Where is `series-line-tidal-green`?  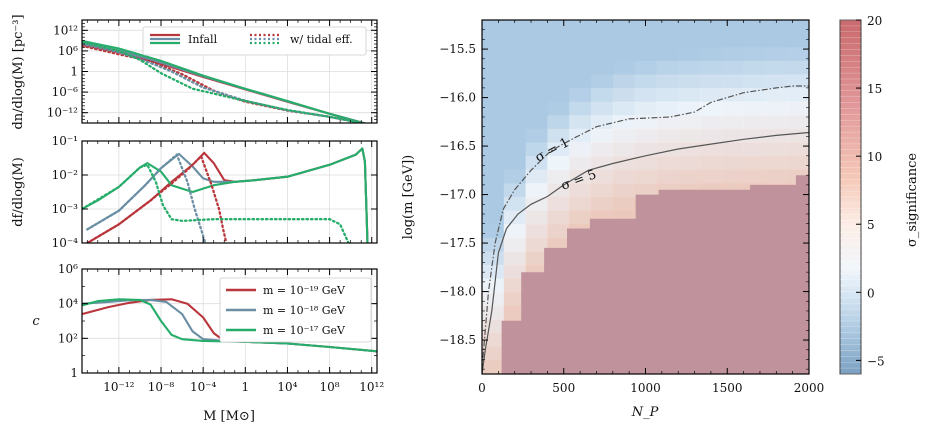
series-line-tidal-green is located at coordinates (224, 81).